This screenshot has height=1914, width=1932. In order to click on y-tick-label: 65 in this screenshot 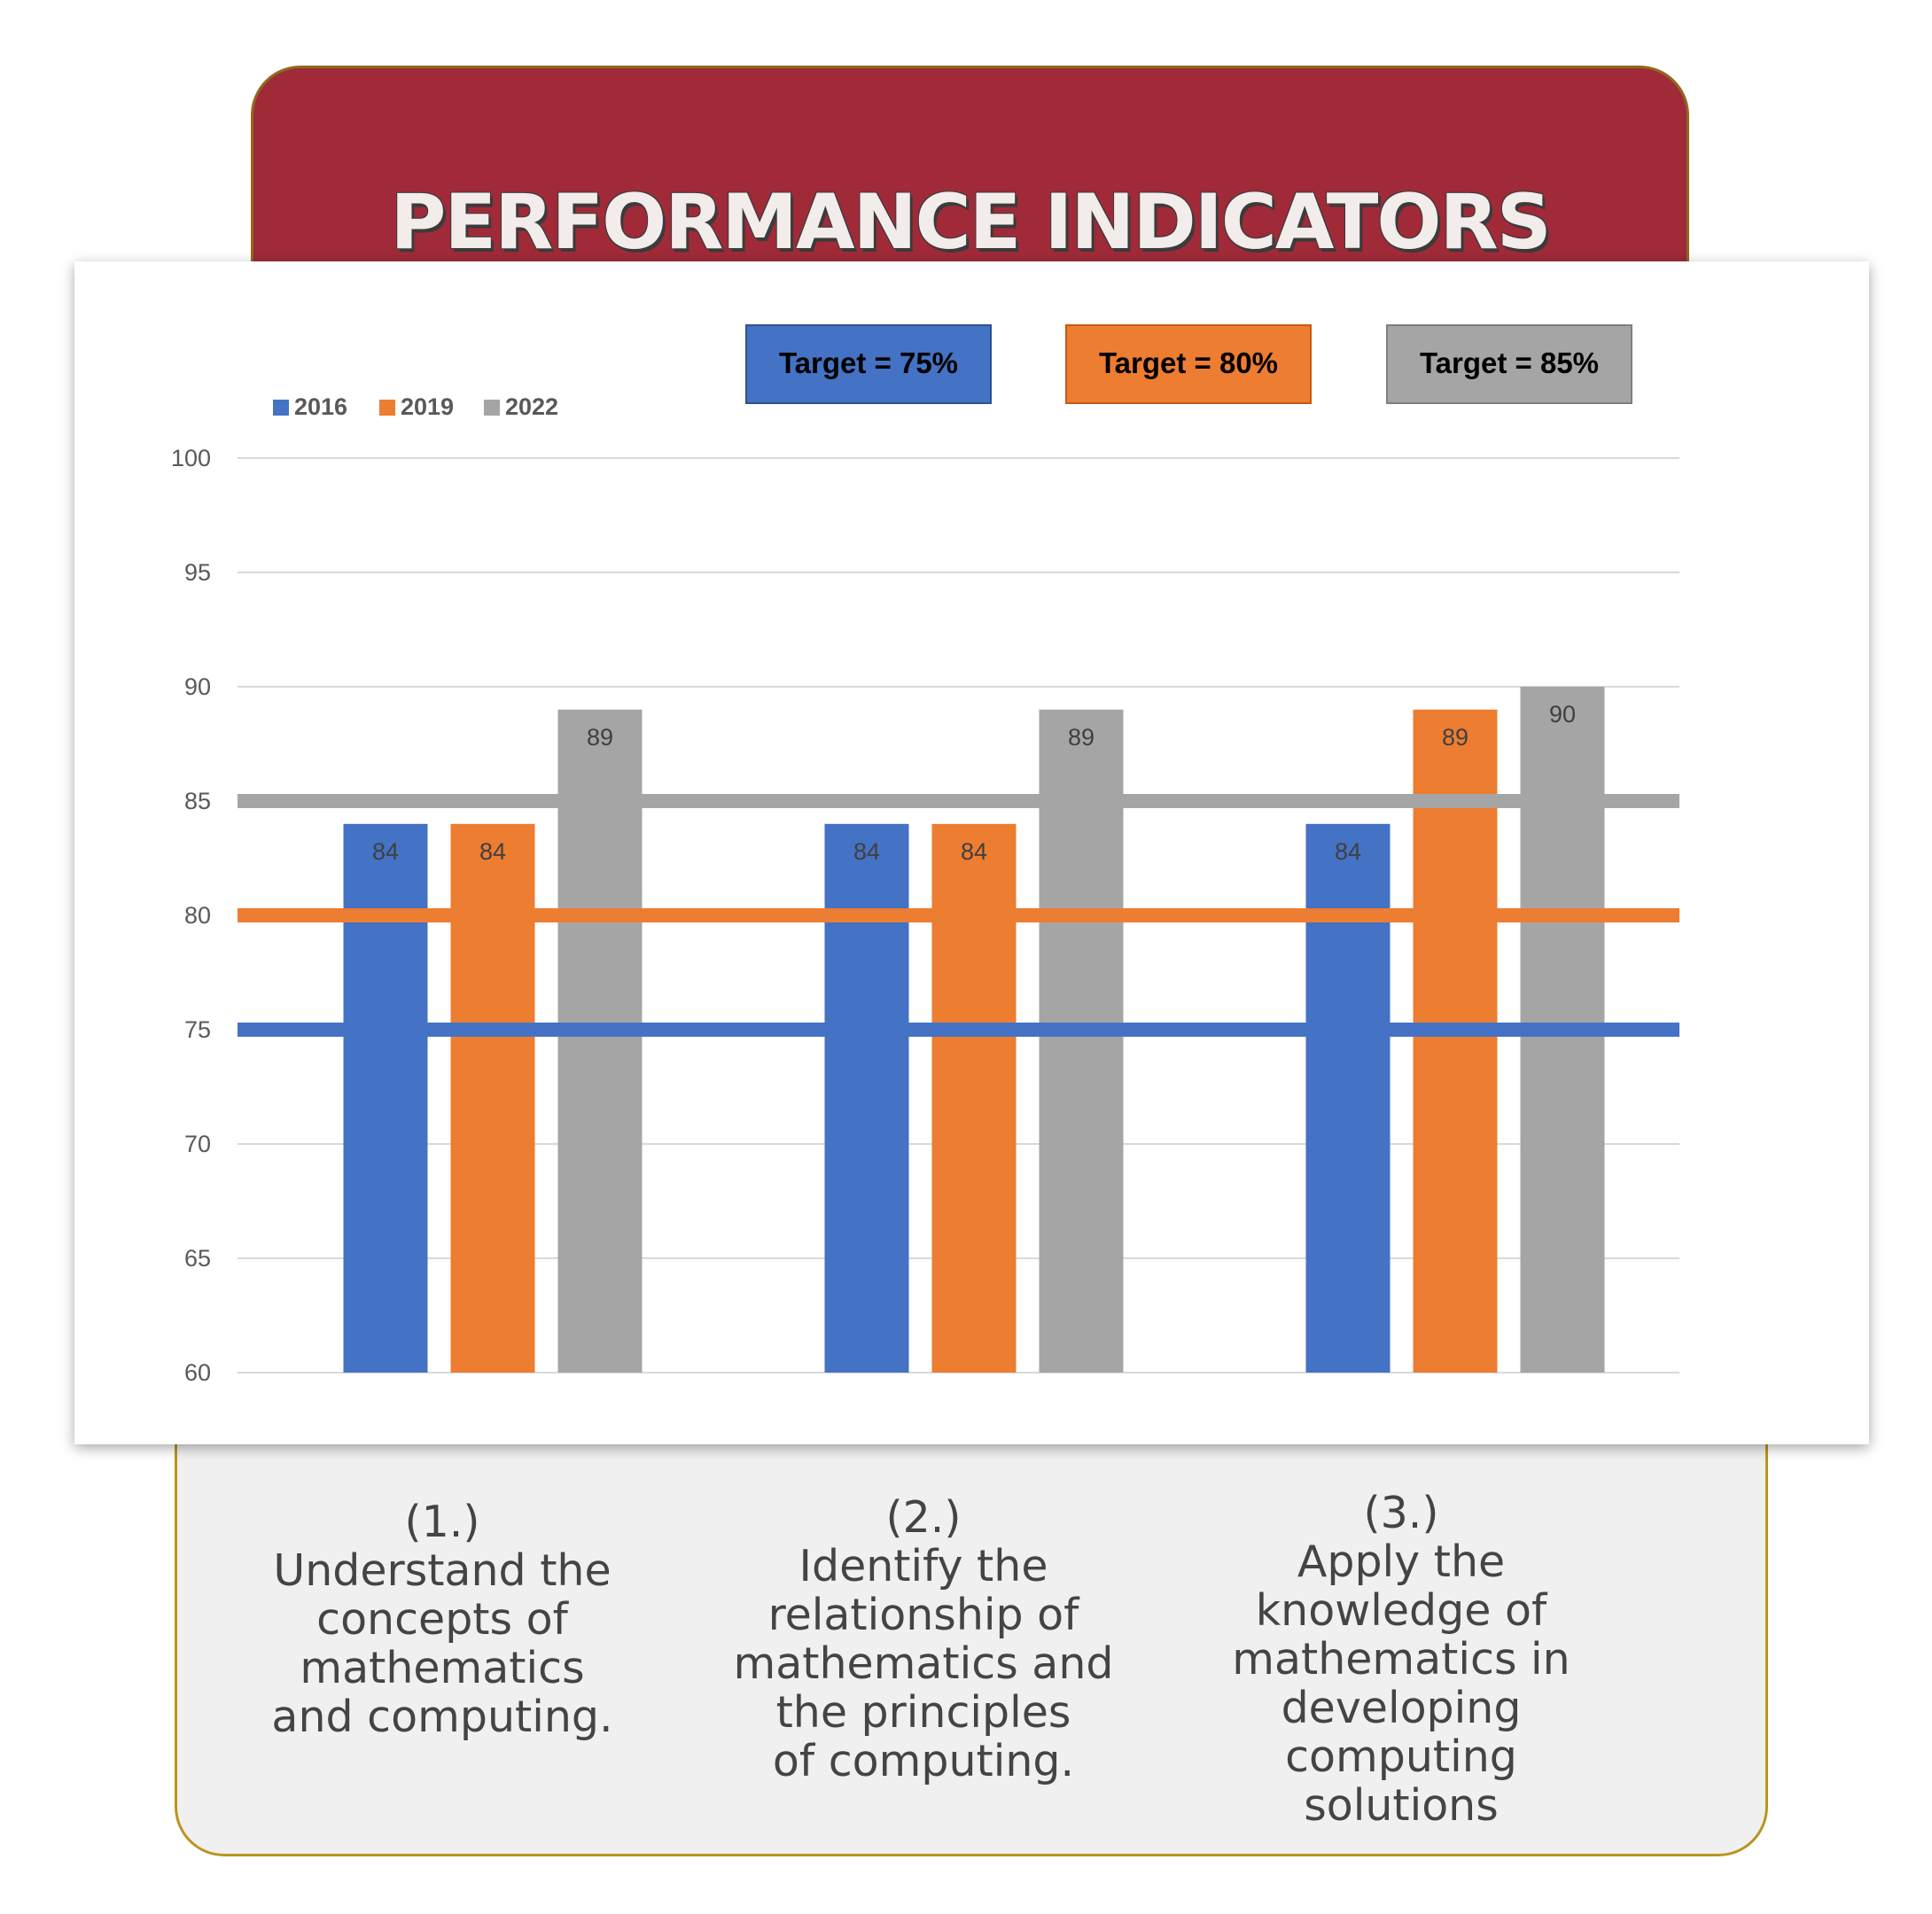, I will do `click(198, 1258)`.